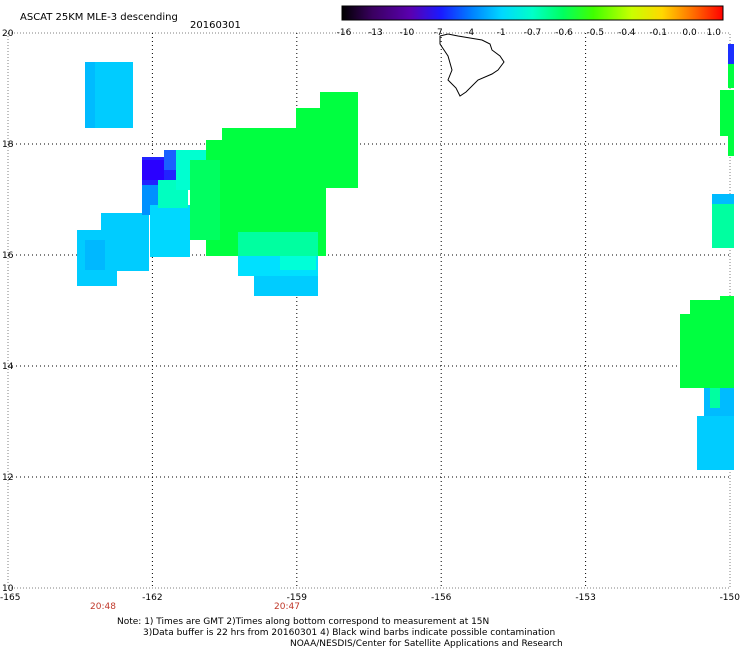 The image size is (740, 650). What do you see at coordinates (501, 33) in the screenshot?
I see `colorbar-tick-label: -1` at bounding box center [501, 33].